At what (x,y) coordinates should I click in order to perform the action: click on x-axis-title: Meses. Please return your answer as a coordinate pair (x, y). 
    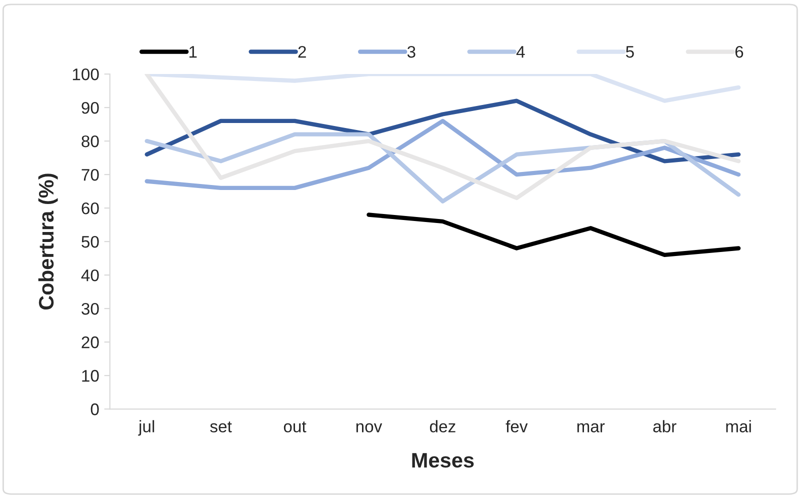
    Looking at the image, I should click on (443, 460).